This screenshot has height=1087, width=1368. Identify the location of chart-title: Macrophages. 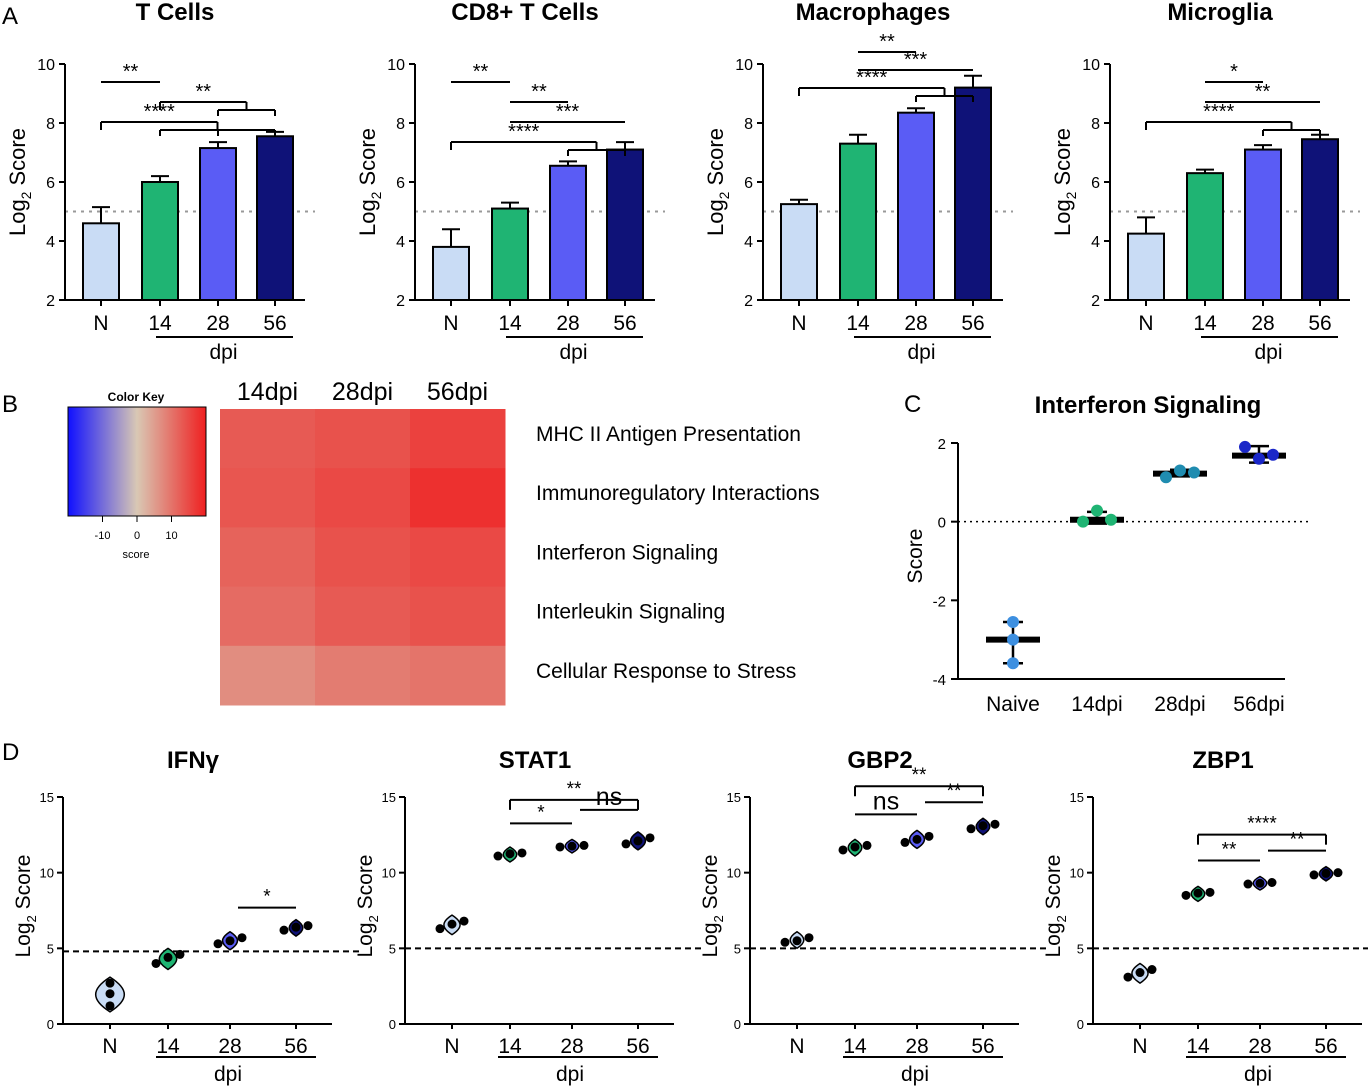
(873, 13).